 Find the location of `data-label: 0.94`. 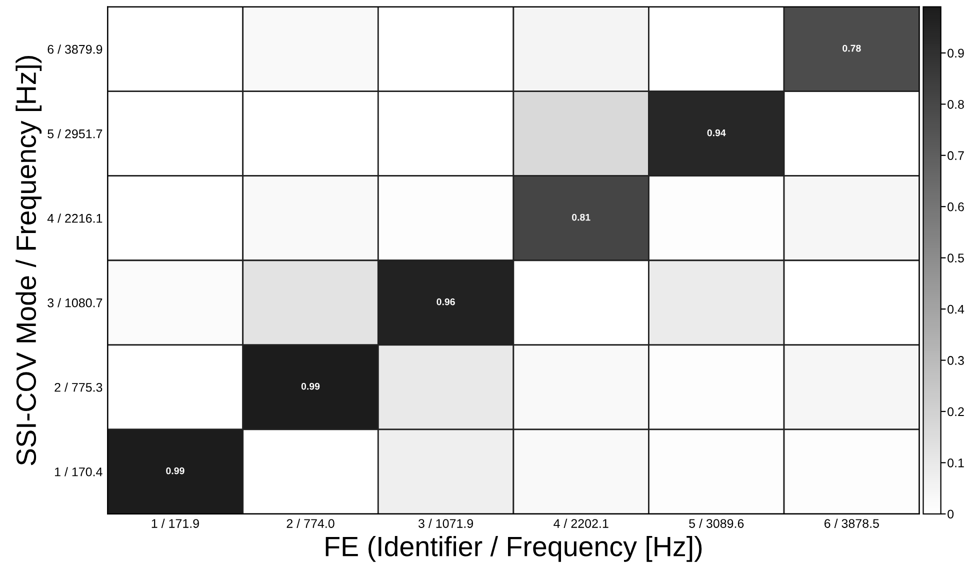

data-label: 0.94 is located at coordinates (716, 132).